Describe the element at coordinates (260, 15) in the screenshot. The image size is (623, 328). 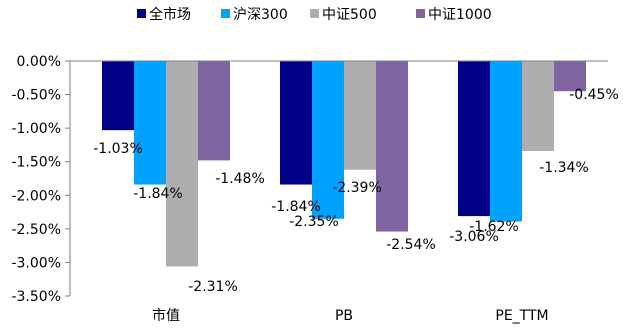
I see `legend-label: 沪深300` at that location.